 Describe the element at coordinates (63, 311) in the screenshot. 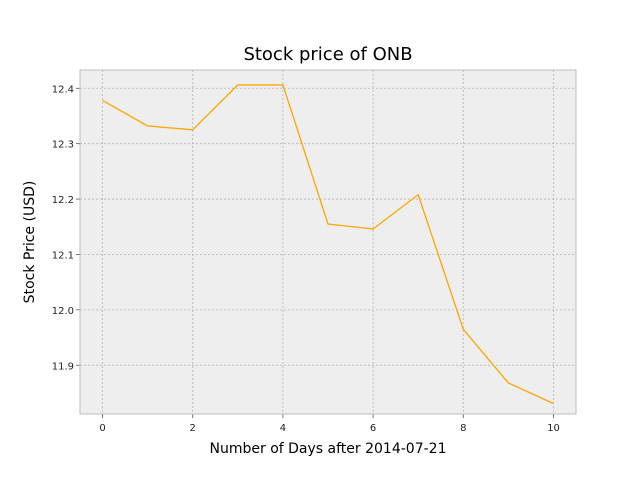

I see `y-tick-label: 12.0` at that location.